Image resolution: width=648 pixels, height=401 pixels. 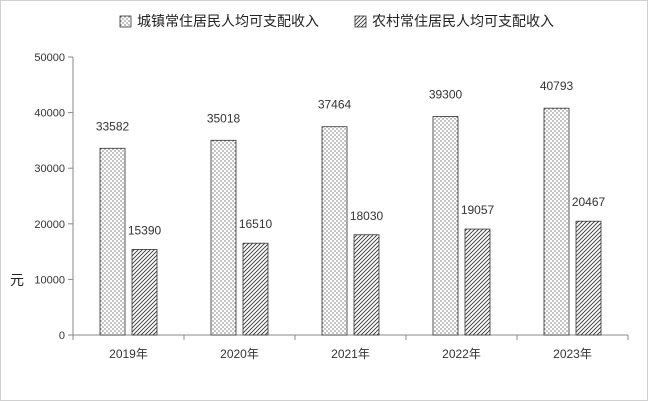 I want to click on data-label-rural: 19057, so click(x=478, y=210).